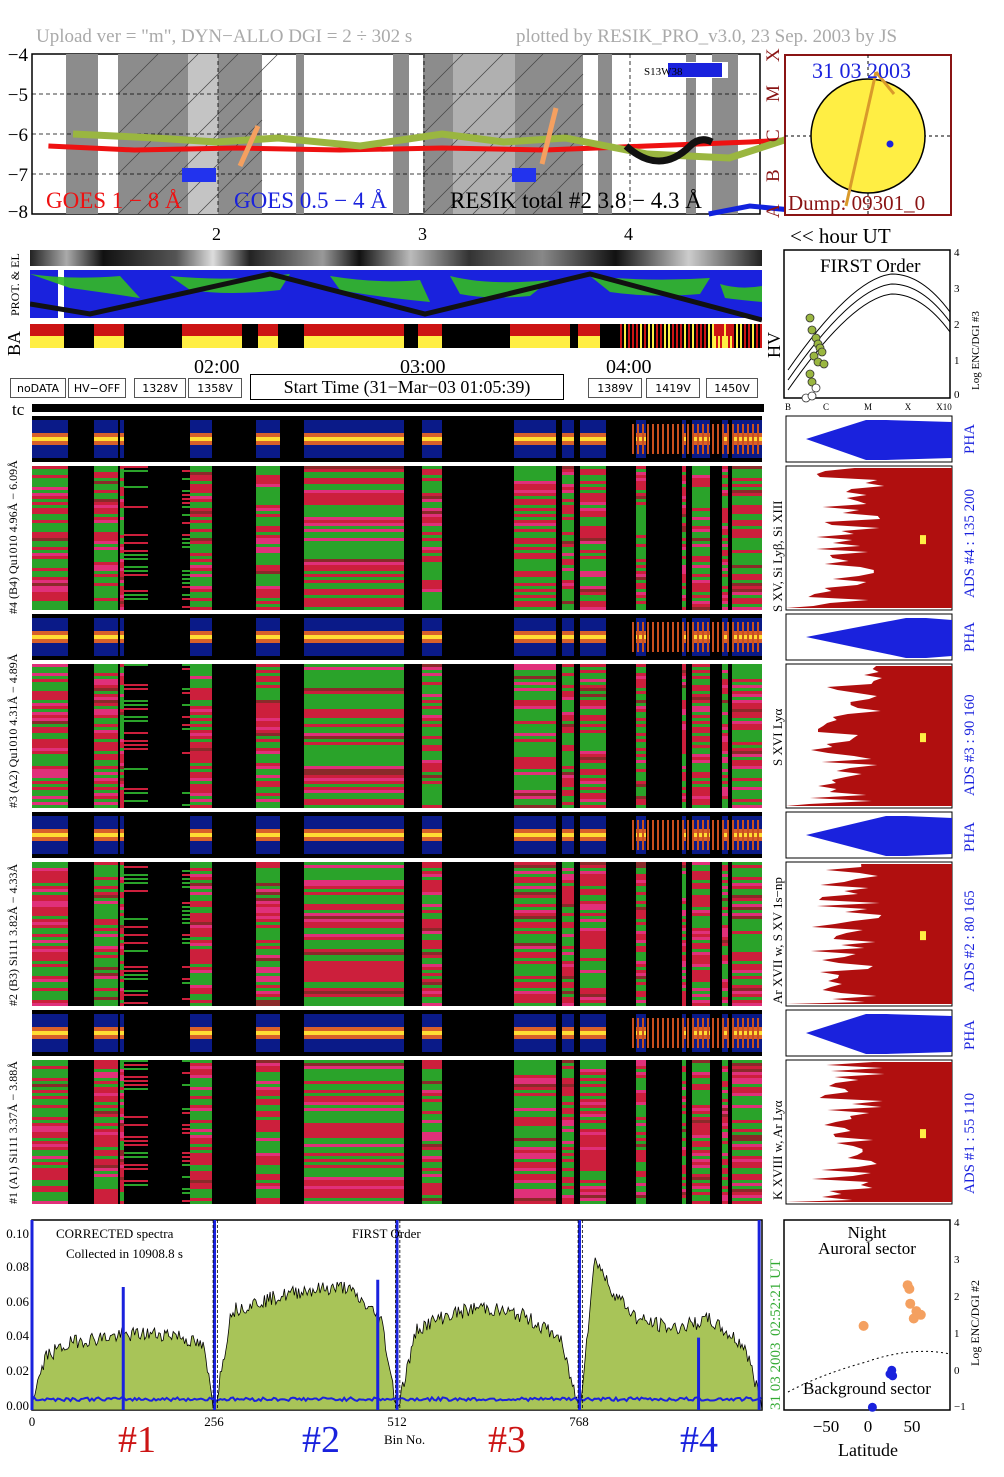 Image resolution: width=1004 pixels, height=1477 pixels. I want to click on fo-ylabel: Log ENC/DGI #3, so click(976, 350).